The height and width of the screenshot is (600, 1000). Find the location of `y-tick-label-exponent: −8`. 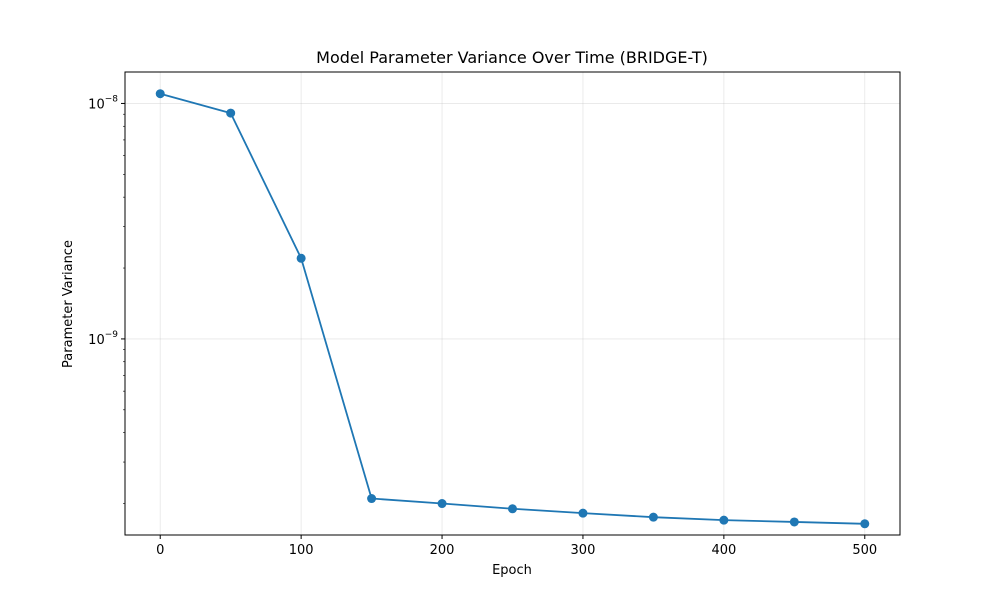

y-tick-label-exponent: −8 is located at coordinates (112, 99).